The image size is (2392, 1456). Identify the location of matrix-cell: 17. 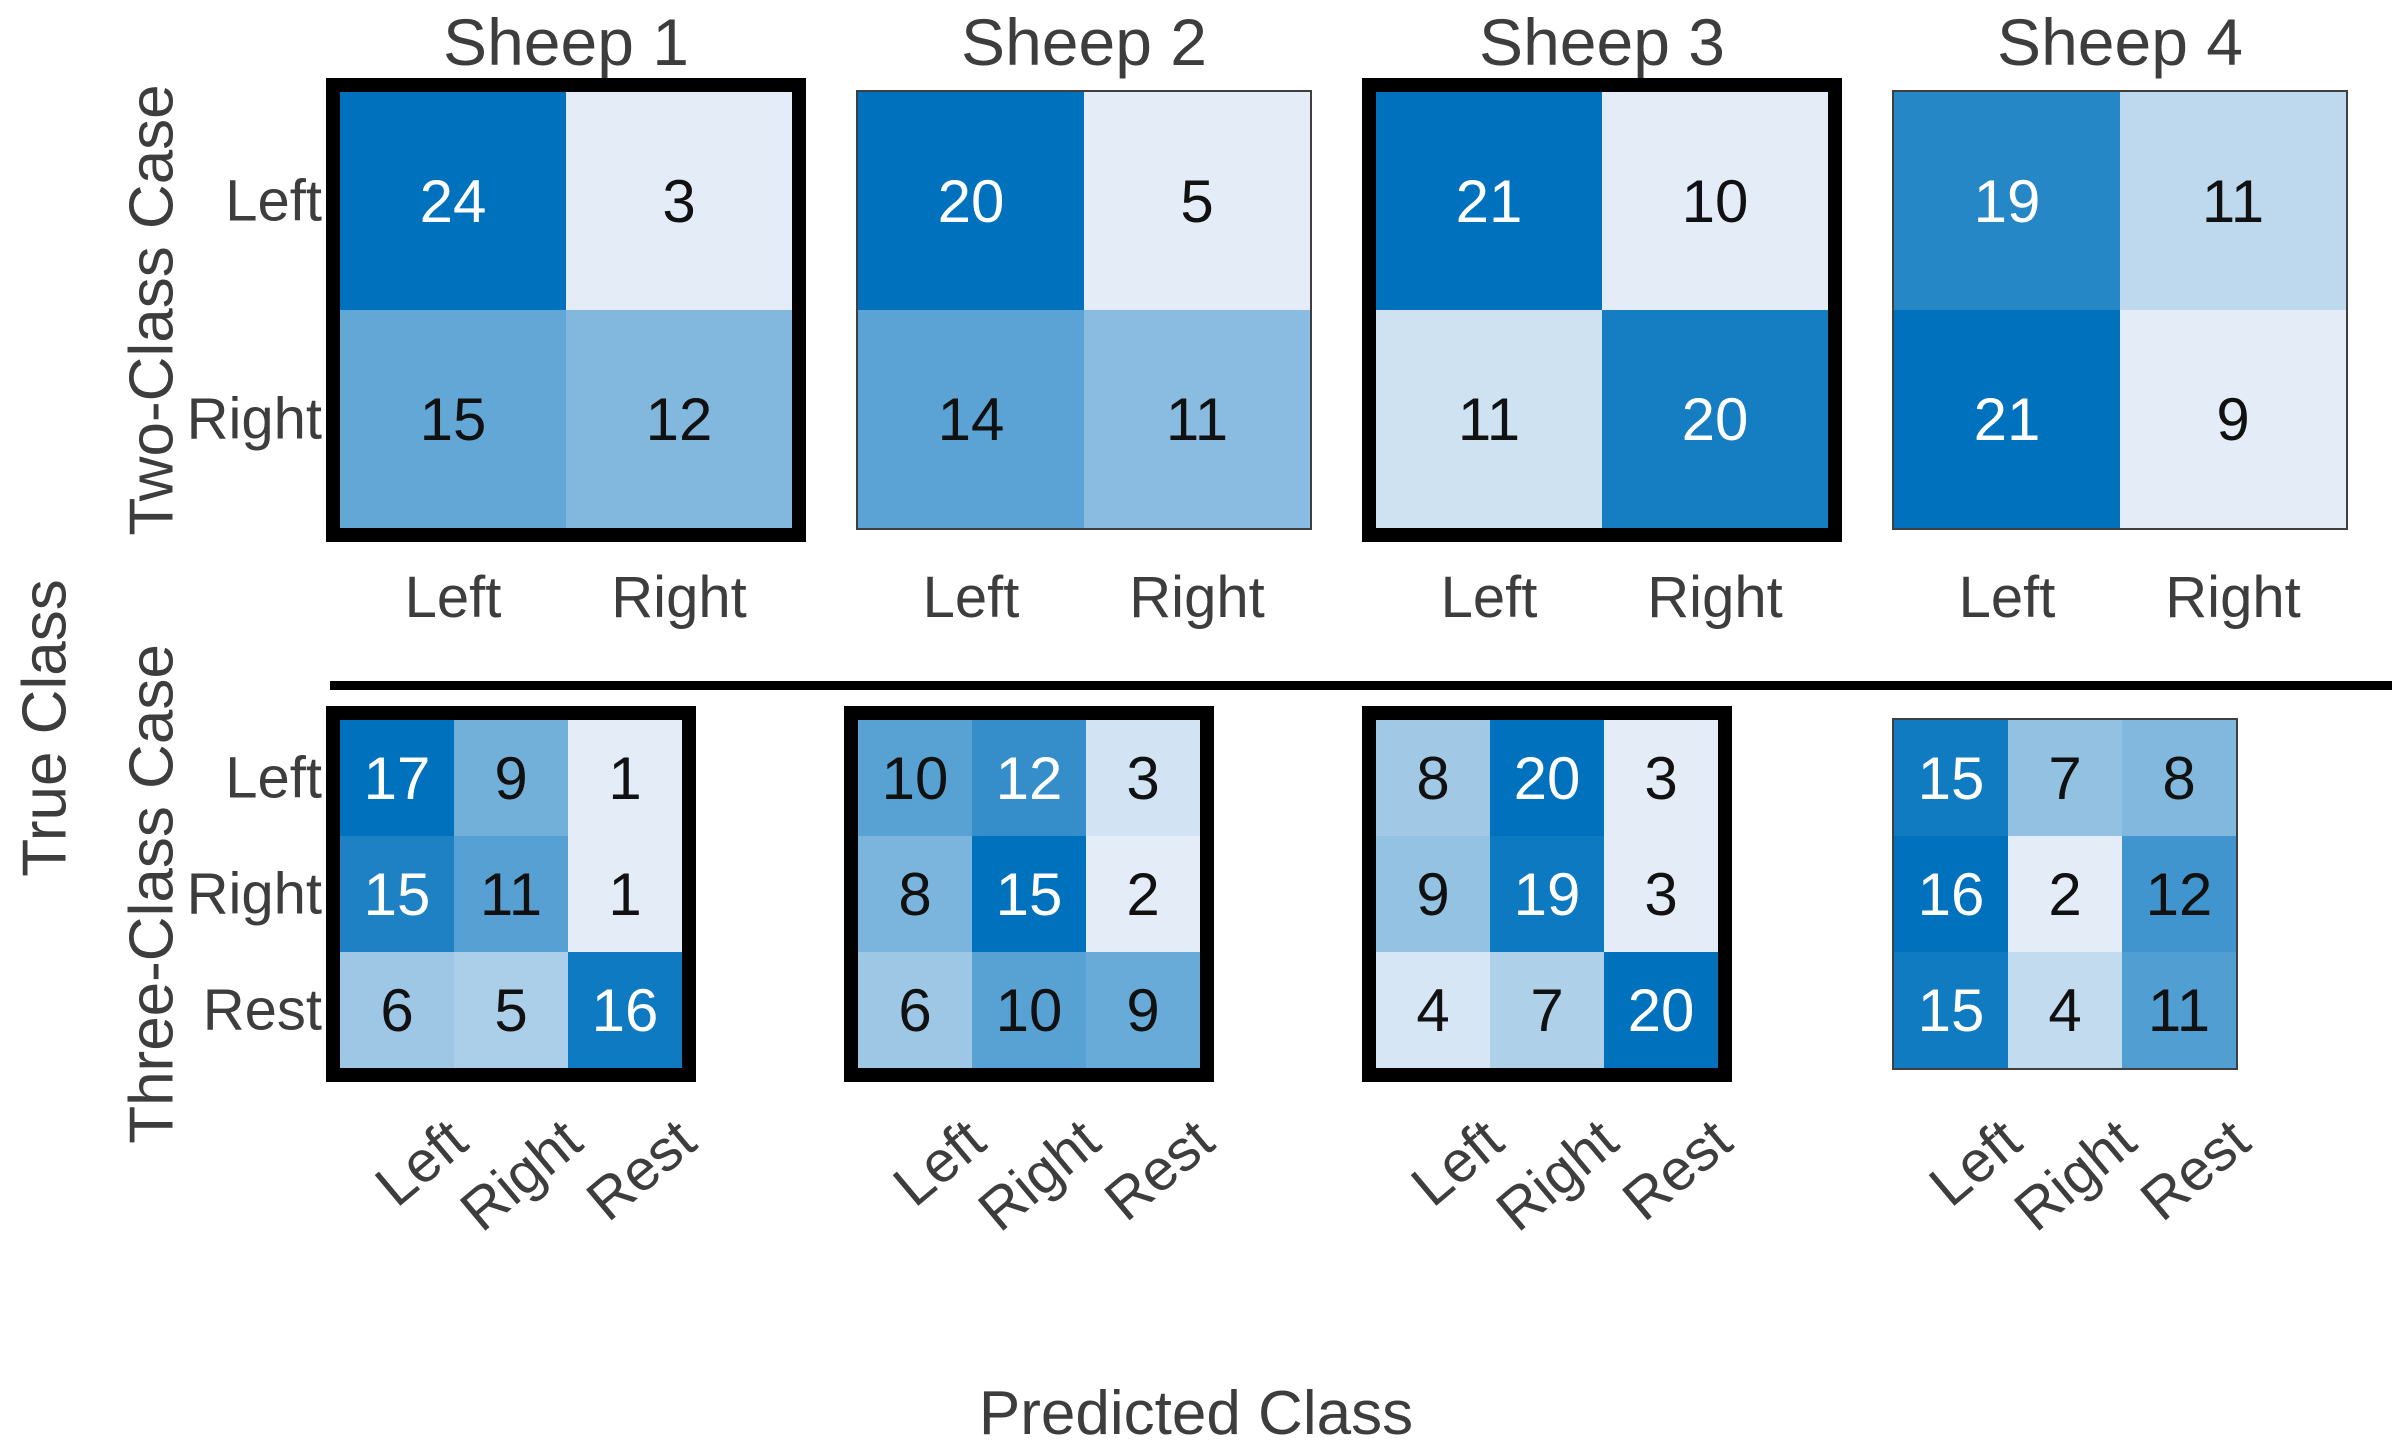
(397, 778).